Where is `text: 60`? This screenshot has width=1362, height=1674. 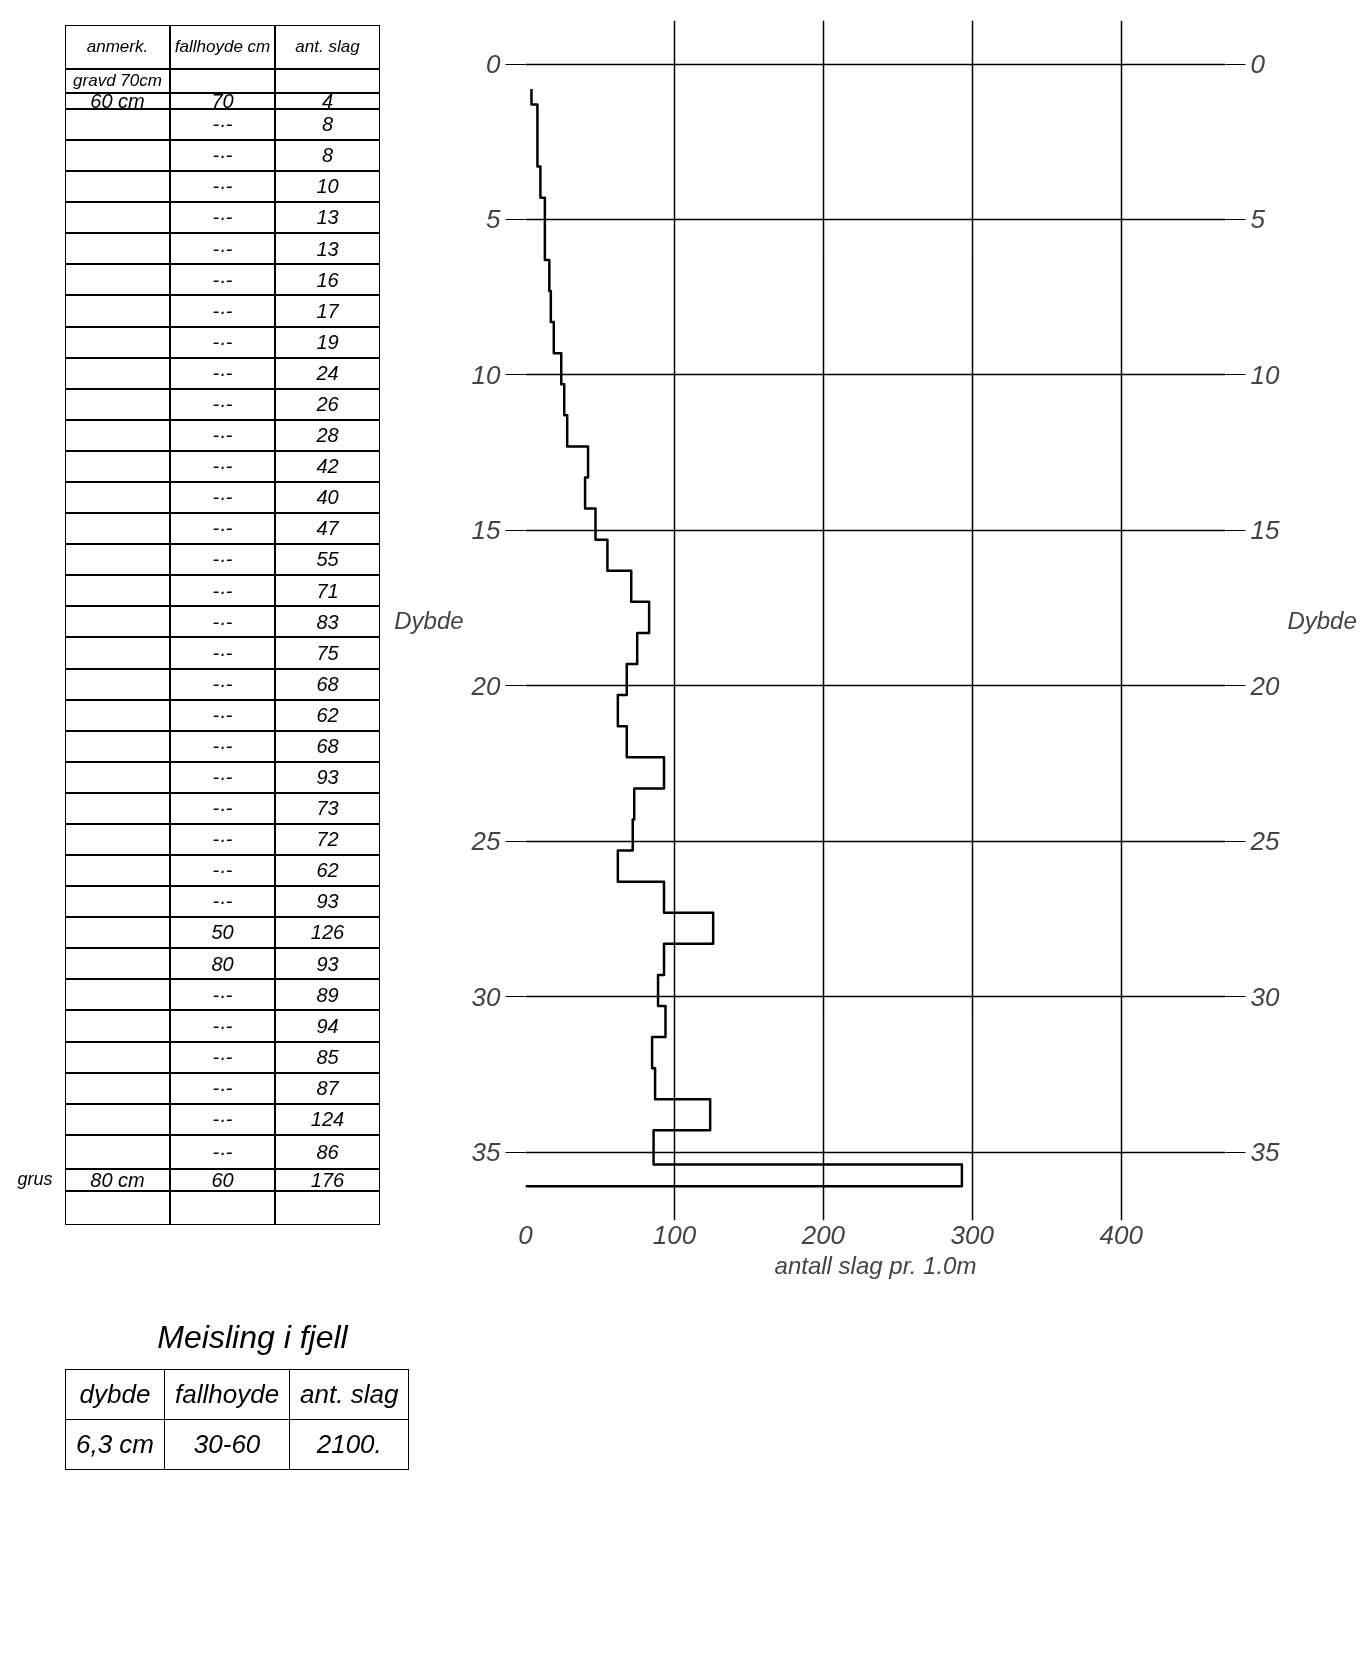 text: 60 is located at coordinates (222, 1179).